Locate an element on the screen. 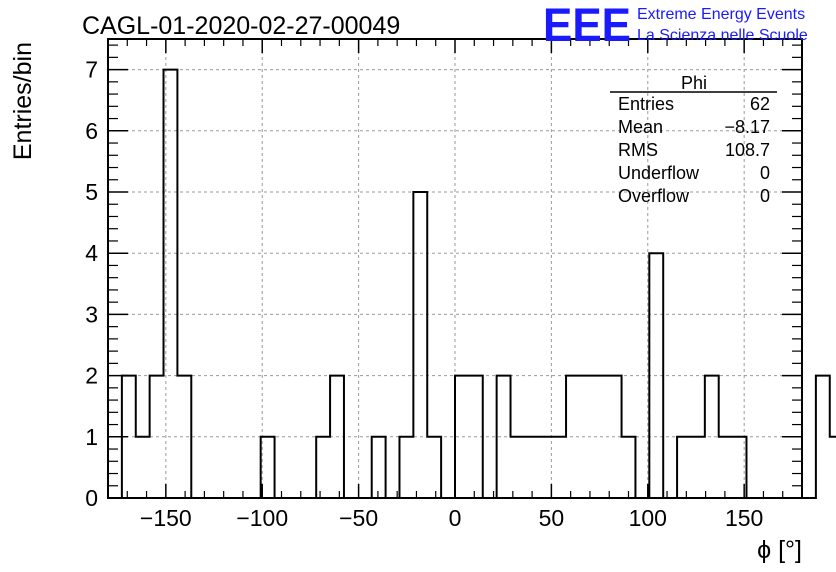 Image resolution: width=836 pixels, height=572 pixels. stats-row-value: 108.7 is located at coordinates (747, 150).